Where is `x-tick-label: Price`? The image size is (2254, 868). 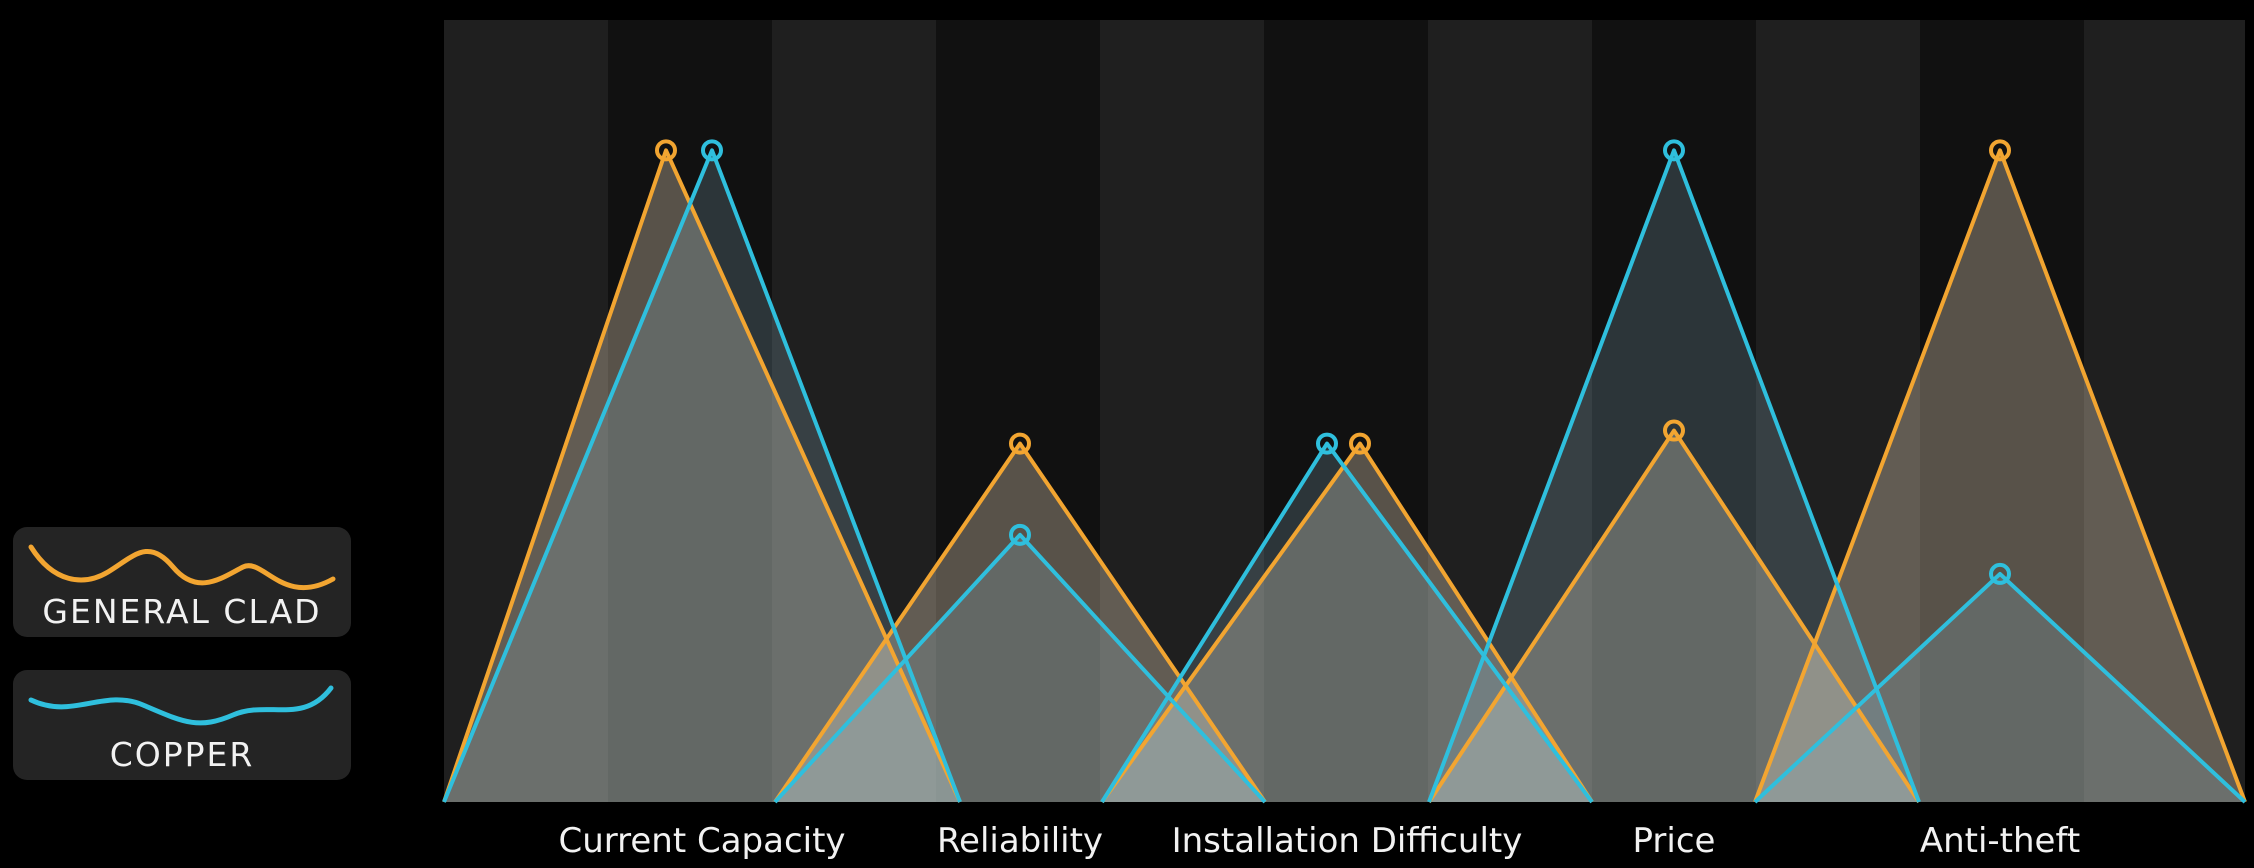
x-tick-label: Price is located at coordinates (1674, 841).